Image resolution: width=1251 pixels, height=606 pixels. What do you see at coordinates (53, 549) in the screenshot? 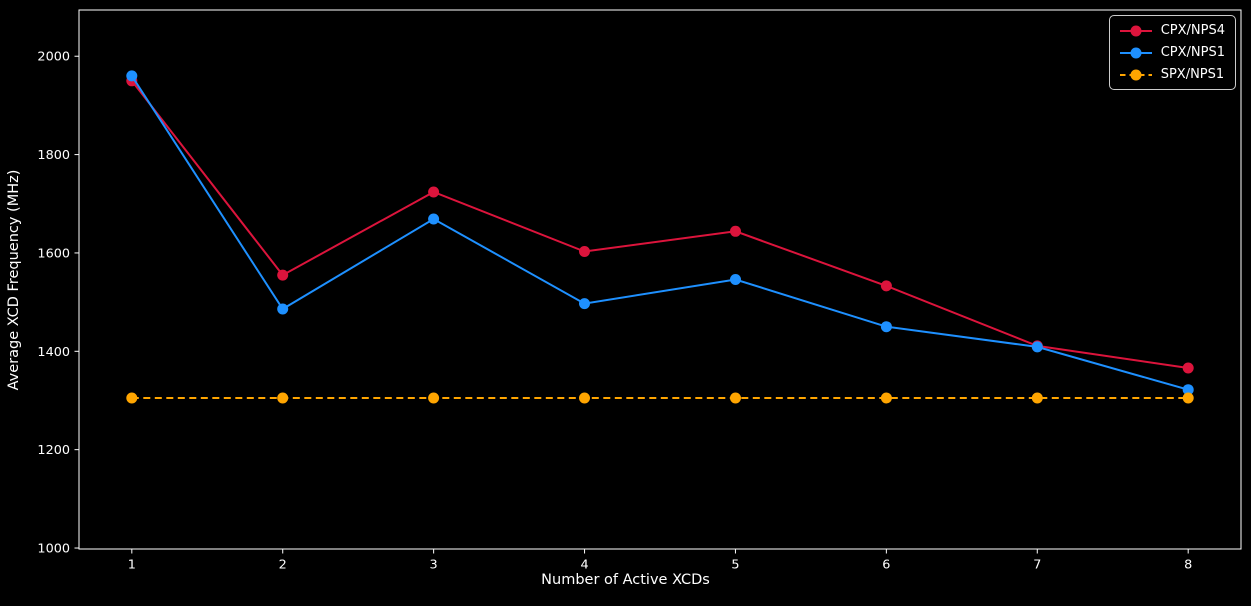
I see `y-tick-label: 1000` at bounding box center [53, 549].